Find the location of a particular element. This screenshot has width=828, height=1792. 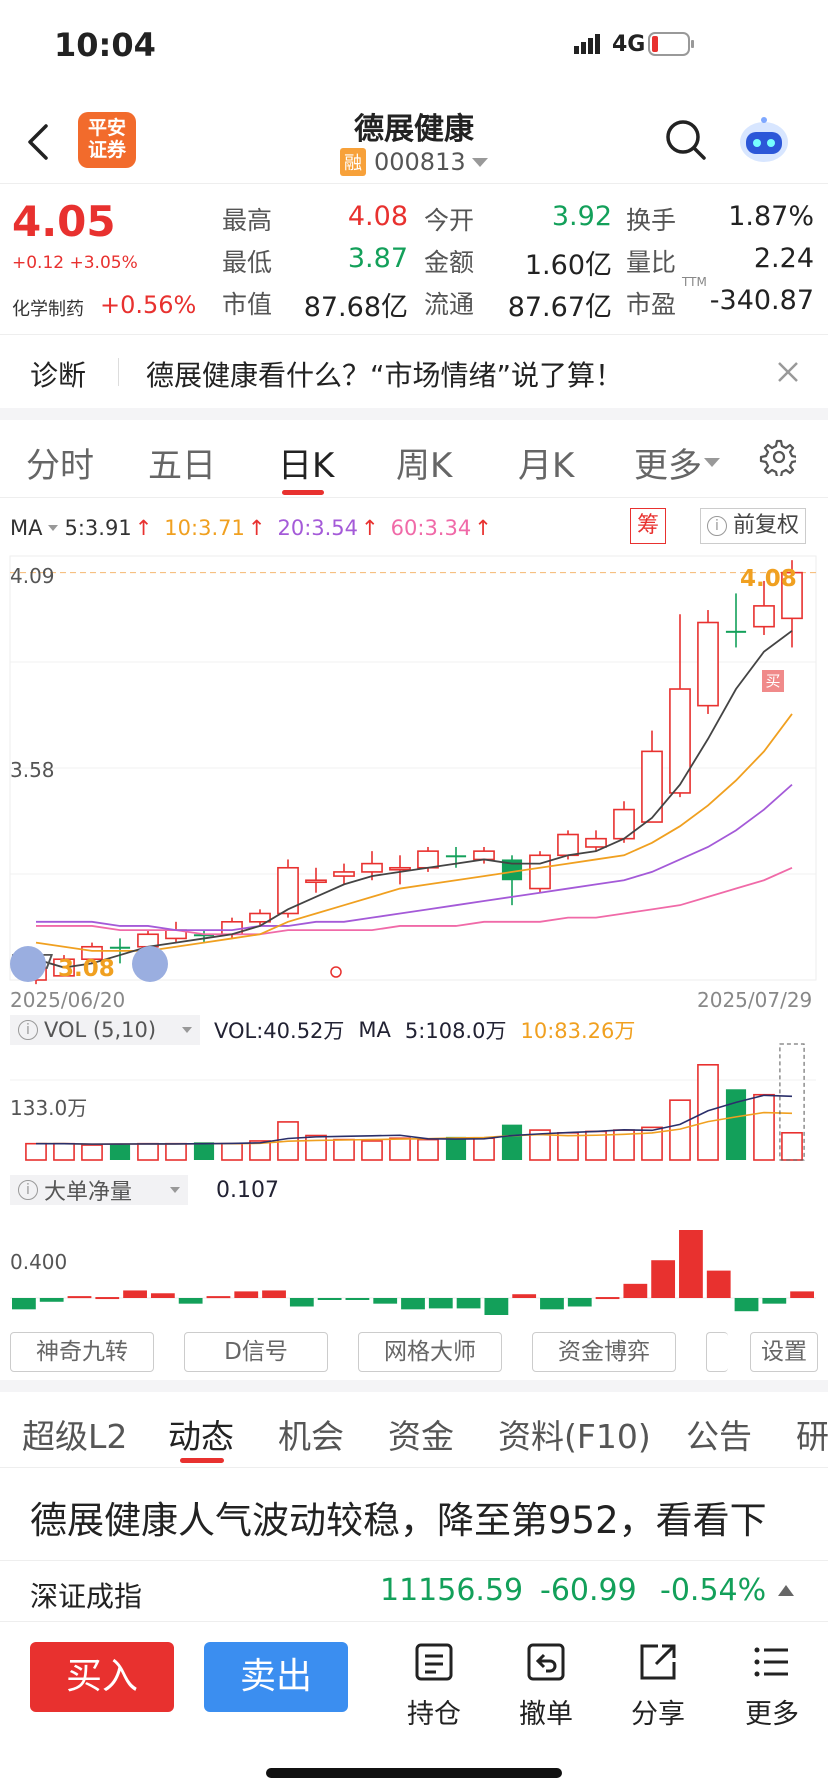

tool-partial is located at coordinates (717, 1352).